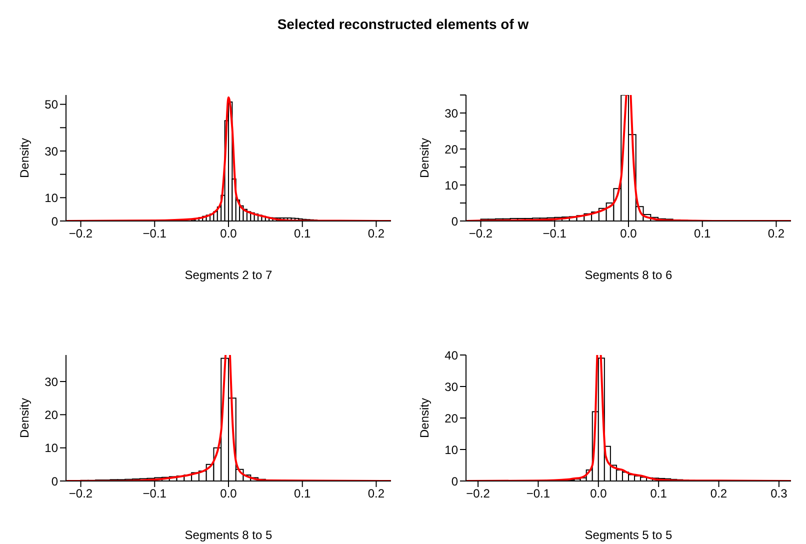 The width and height of the screenshot is (806, 544). I want to click on x-axis-title: Segments 8 to 5, so click(228, 535).